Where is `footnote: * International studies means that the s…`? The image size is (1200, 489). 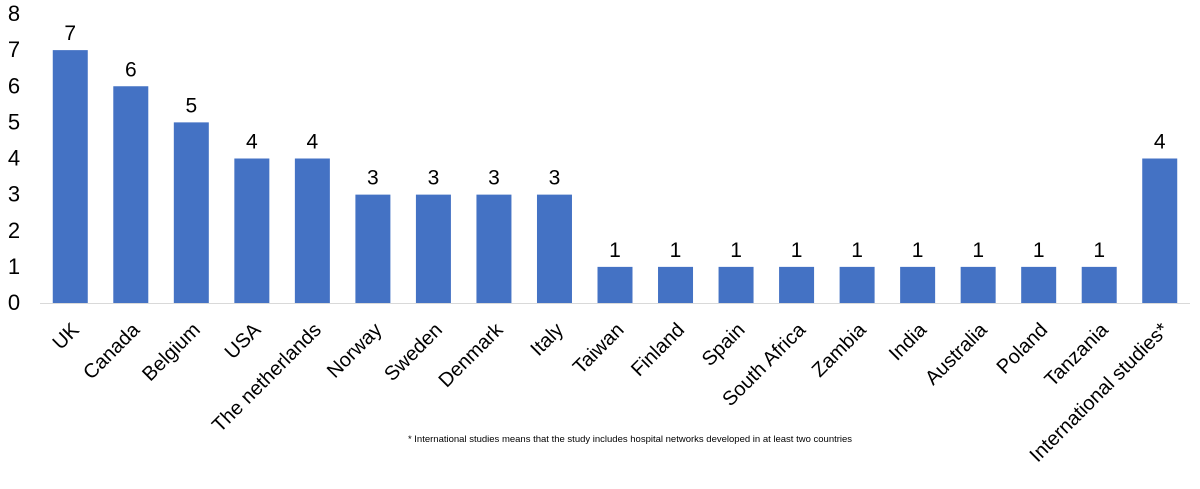 footnote: * International studies means that the s… is located at coordinates (630, 439).